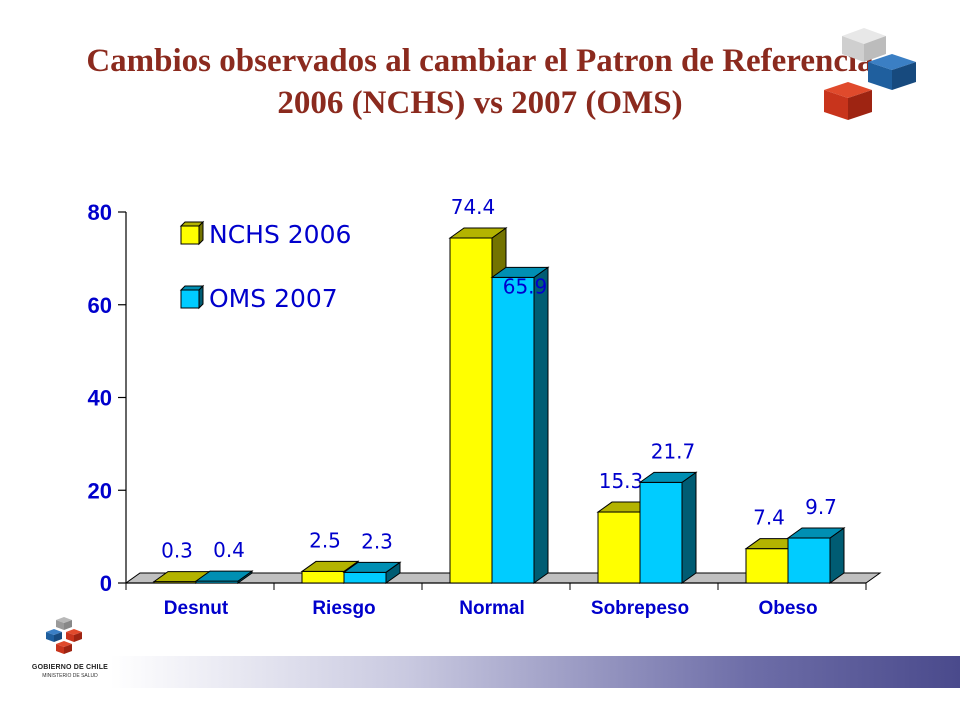 The width and height of the screenshot is (960, 720). I want to click on y-tick-label: 80, so click(100, 212).